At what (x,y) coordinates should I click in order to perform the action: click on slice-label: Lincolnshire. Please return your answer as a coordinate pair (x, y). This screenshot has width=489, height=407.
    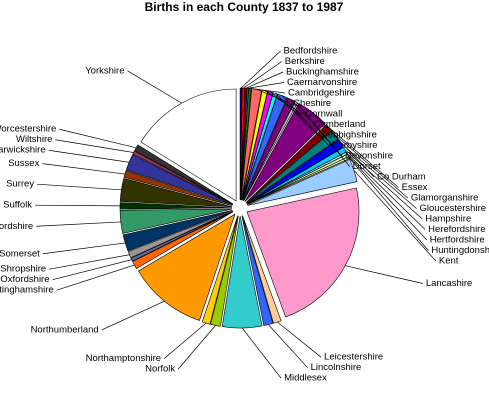
    Looking at the image, I should click on (336, 367).